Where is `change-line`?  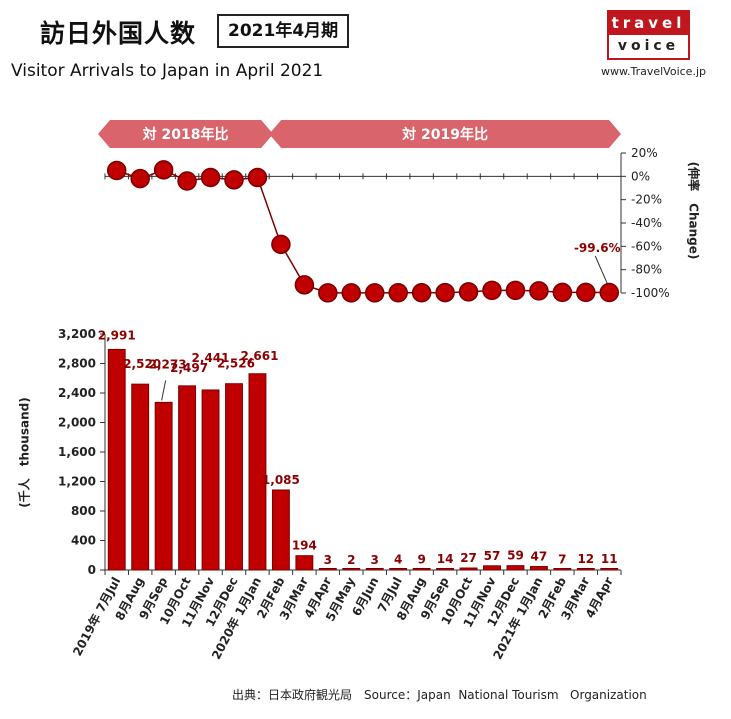
change-line is located at coordinates (363, 231).